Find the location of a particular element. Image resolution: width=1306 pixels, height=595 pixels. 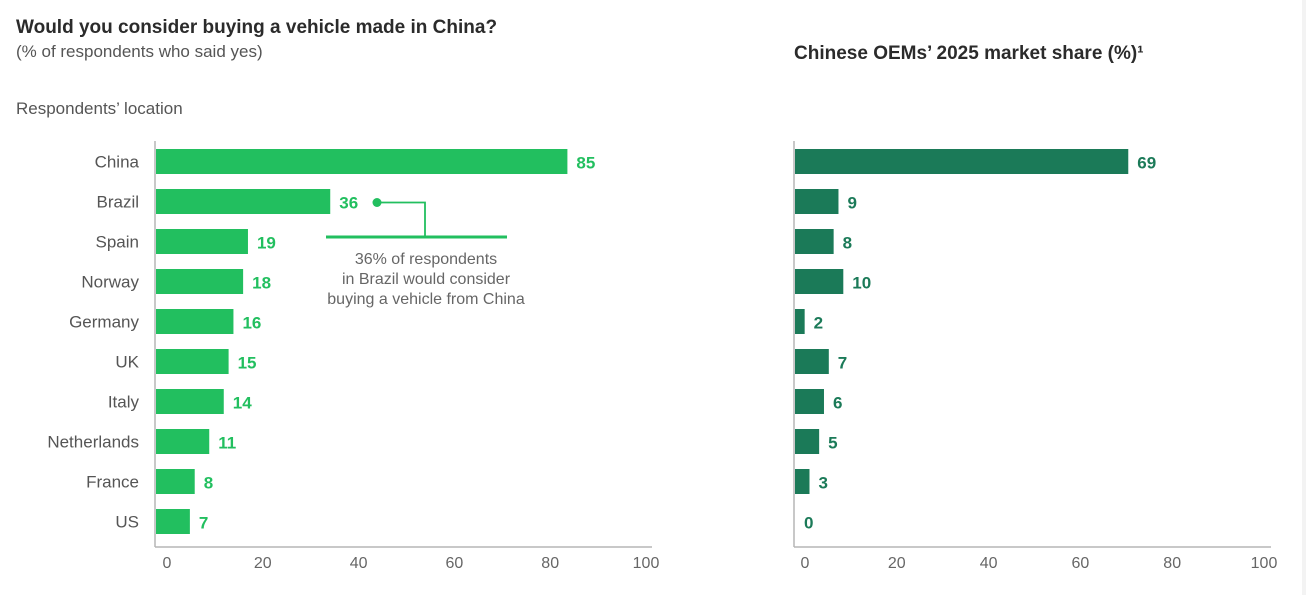

left-chart-subtitle: (% of respondents who said yes) is located at coordinates (139, 51).